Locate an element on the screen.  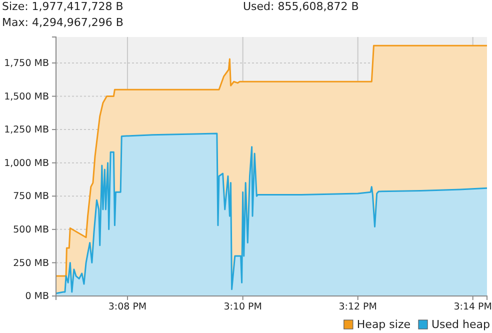
y-tick-label: 1,500 MB is located at coordinates (26, 96).